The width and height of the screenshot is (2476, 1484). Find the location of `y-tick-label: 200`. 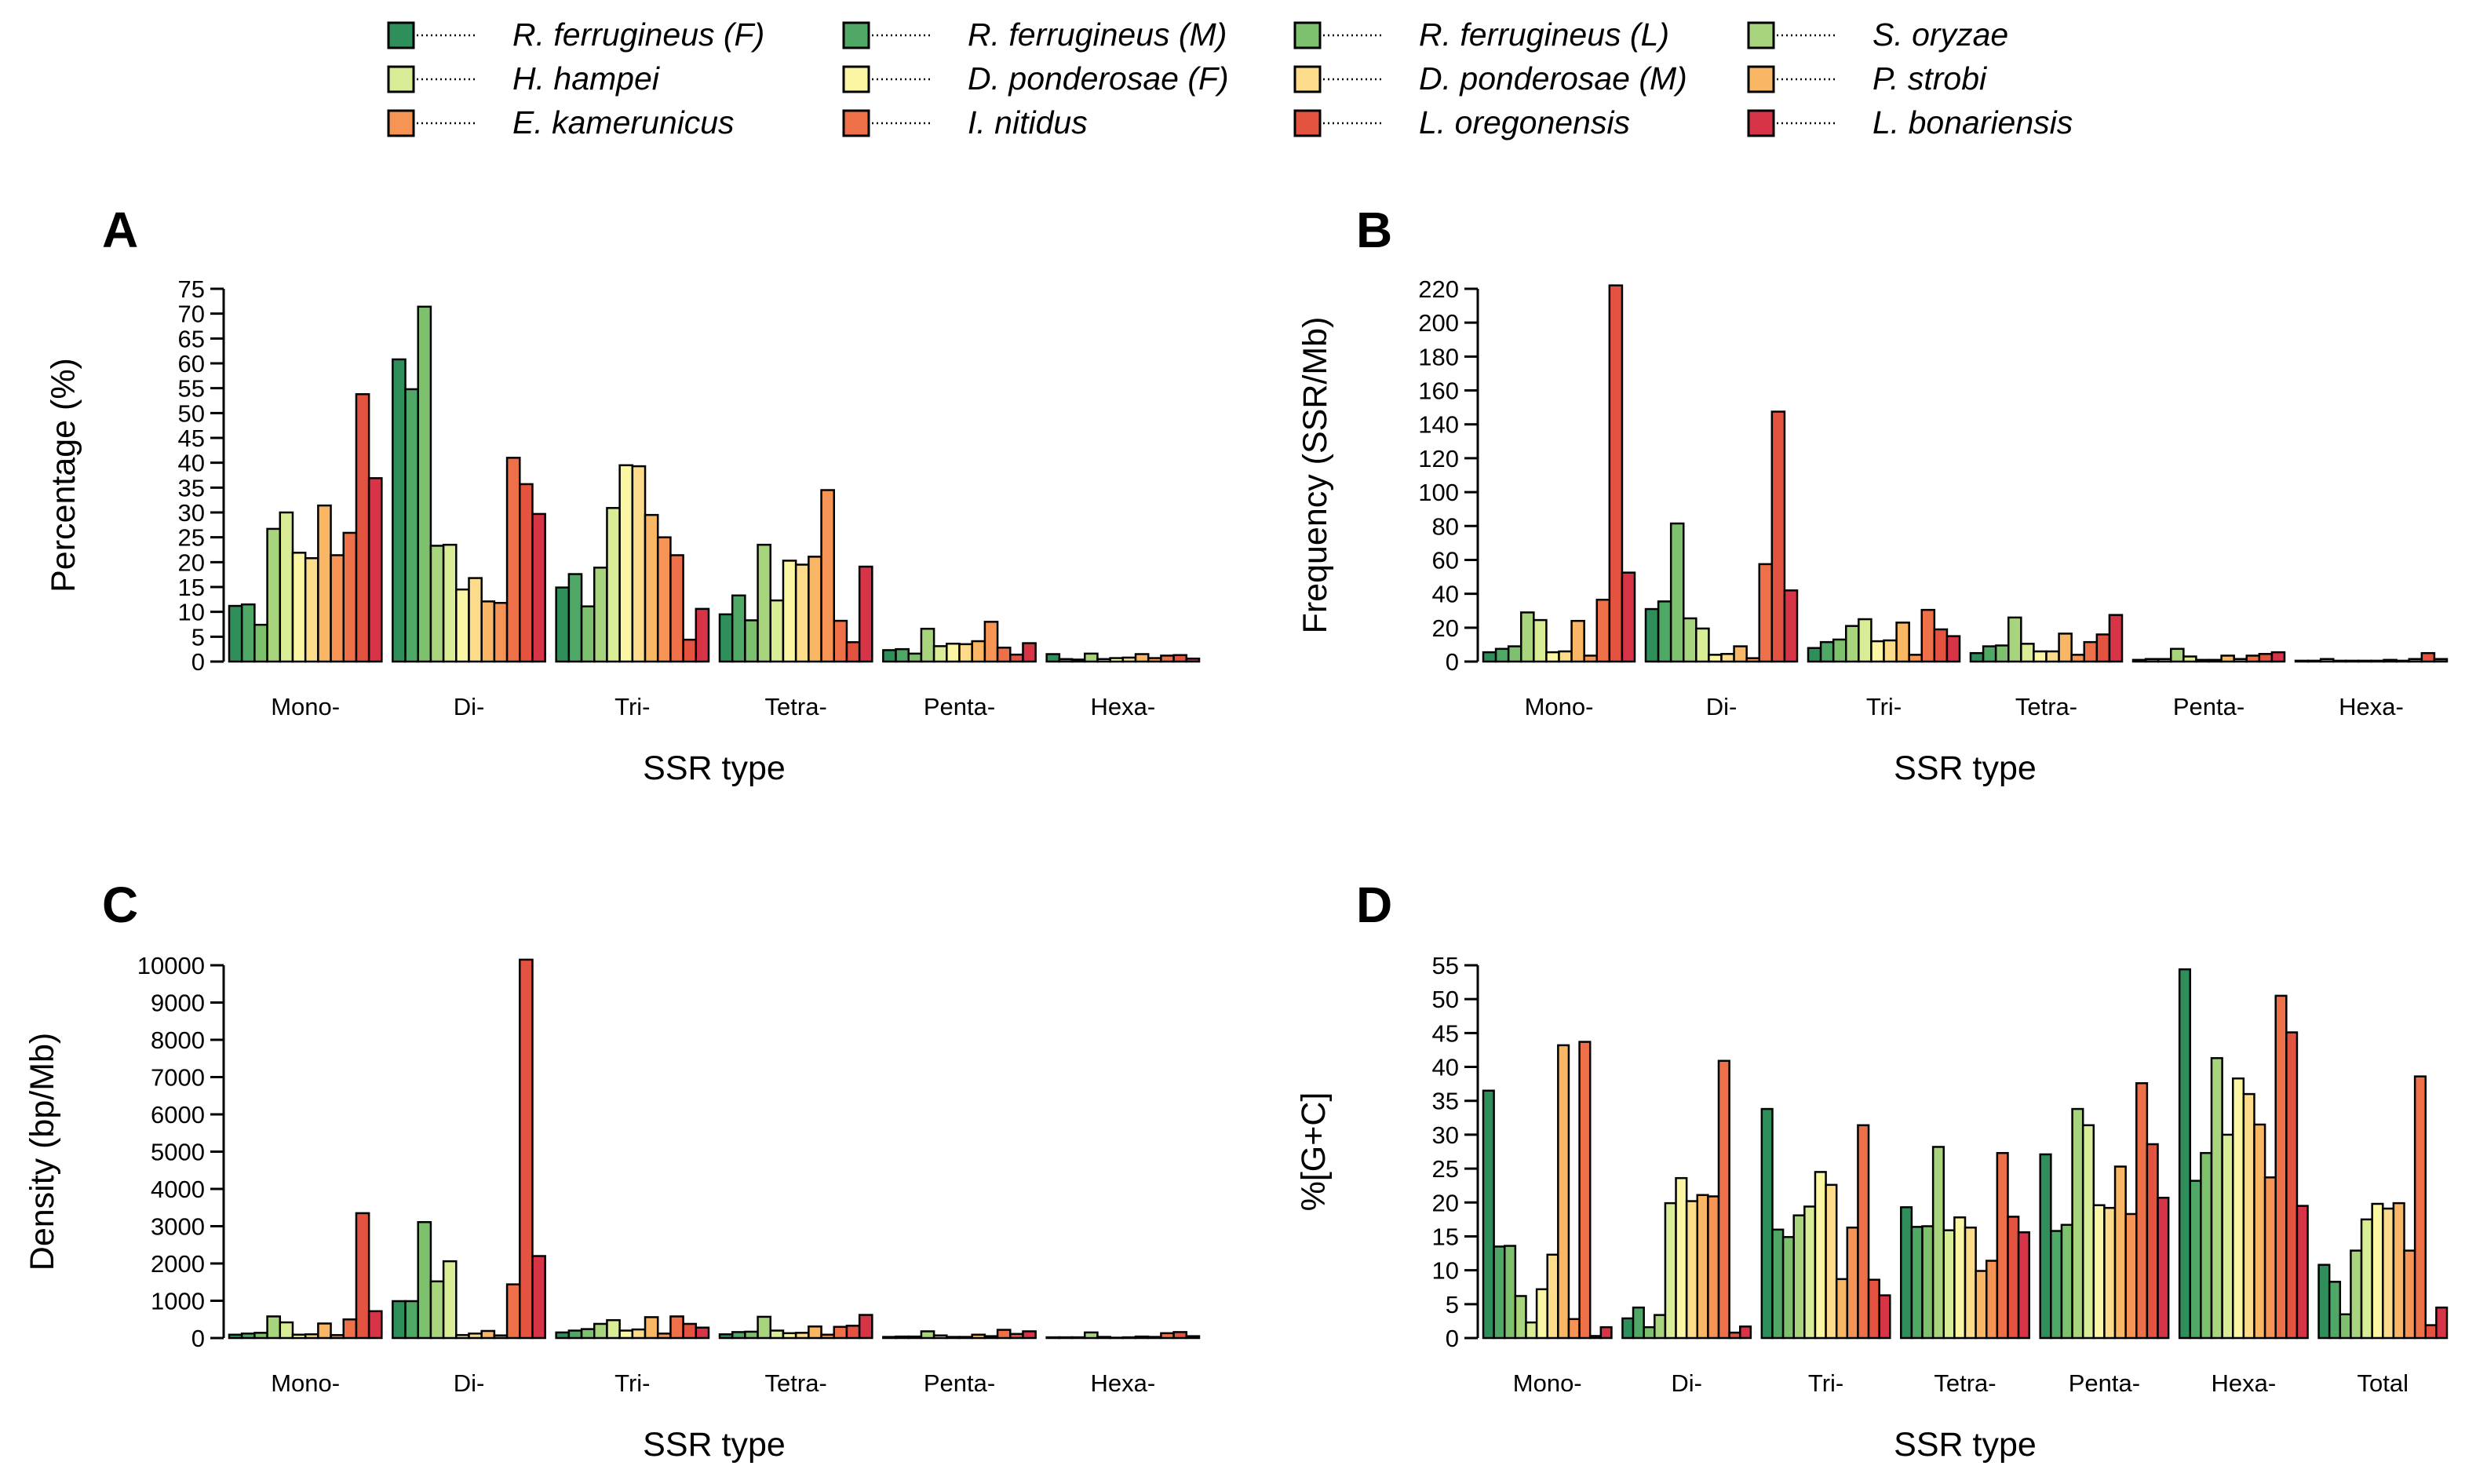

y-tick-label: 200 is located at coordinates (1438, 323).